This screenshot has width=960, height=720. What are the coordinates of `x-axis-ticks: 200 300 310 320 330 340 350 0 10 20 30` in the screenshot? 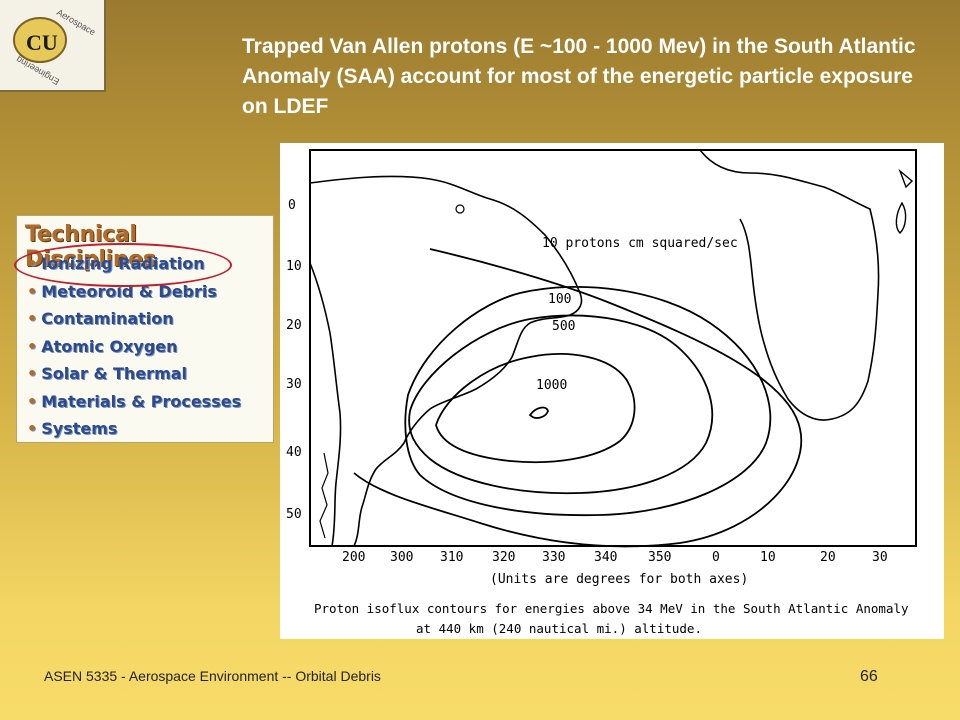 It's located at (615, 557).